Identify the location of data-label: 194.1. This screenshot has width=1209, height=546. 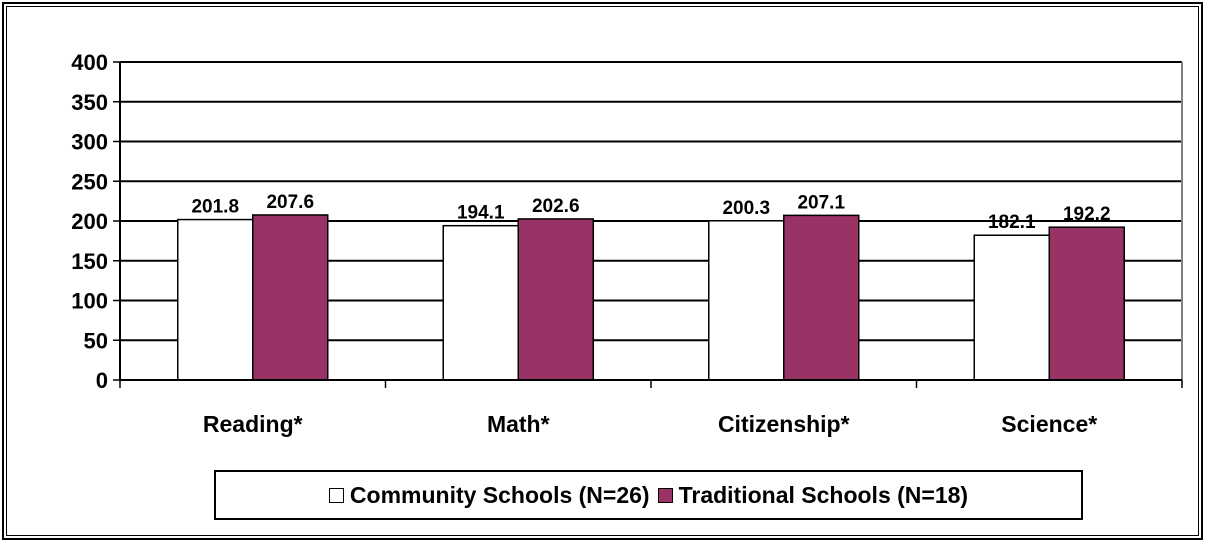
(481, 213).